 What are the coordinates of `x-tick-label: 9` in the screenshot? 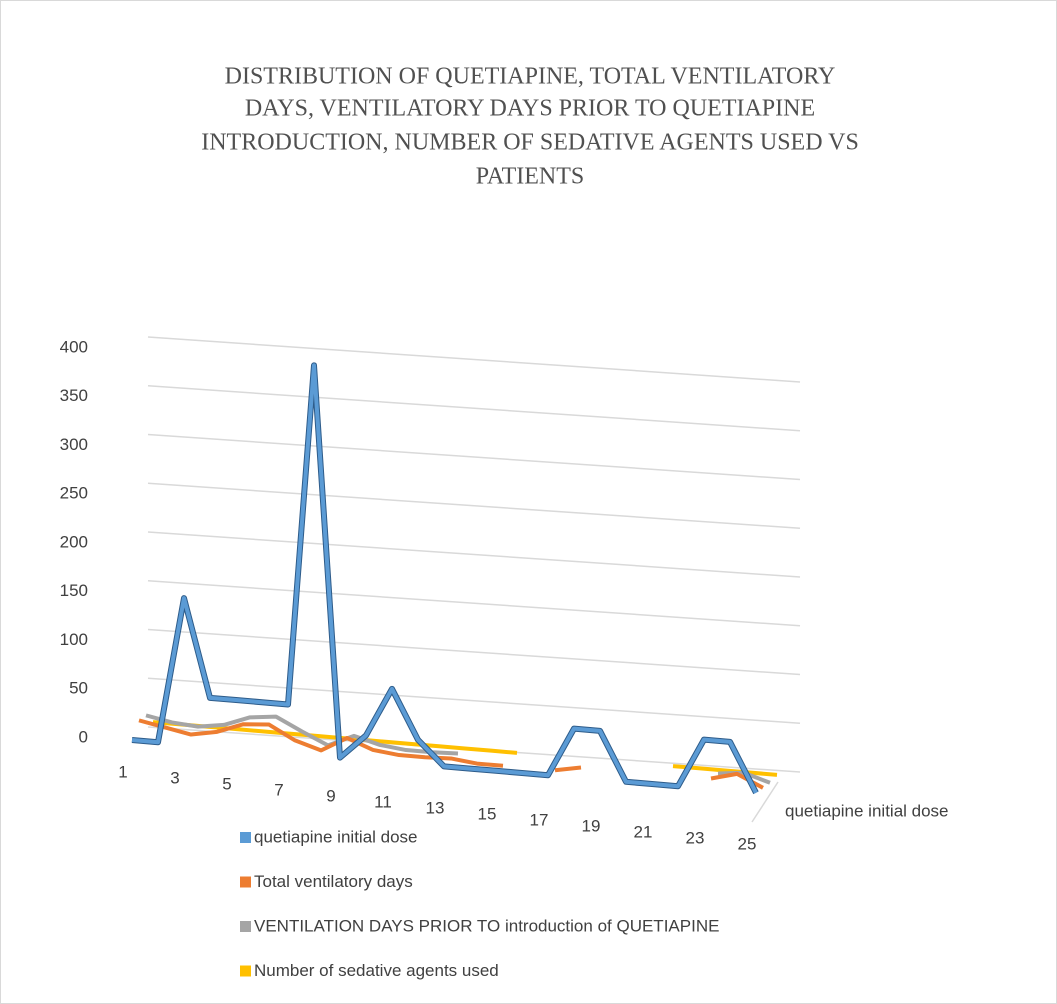 It's located at (330, 795).